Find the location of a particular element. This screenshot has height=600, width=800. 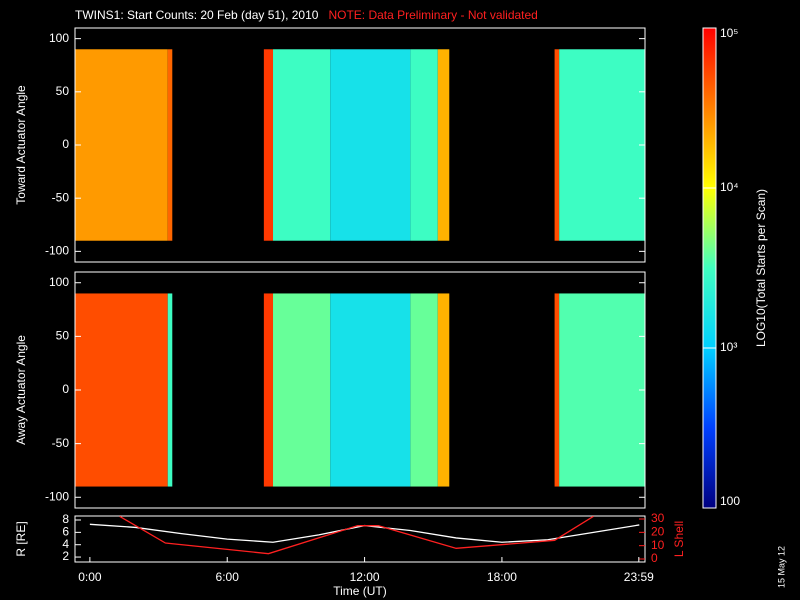

frame is located at coordinates (360, 539).